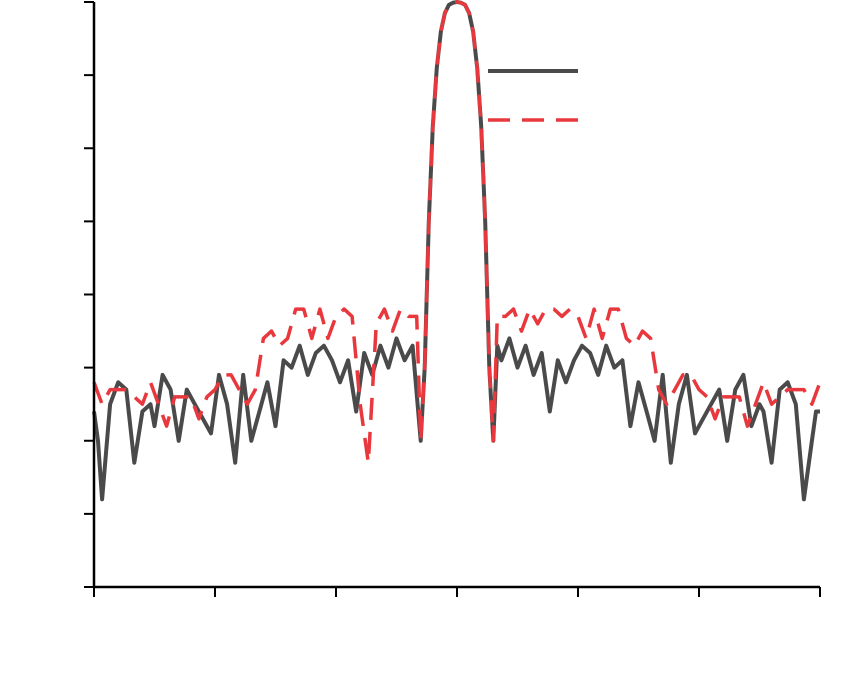 The width and height of the screenshot is (841, 682). Describe the element at coordinates (533, 95) in the screenshot. I see `legend` at that location.